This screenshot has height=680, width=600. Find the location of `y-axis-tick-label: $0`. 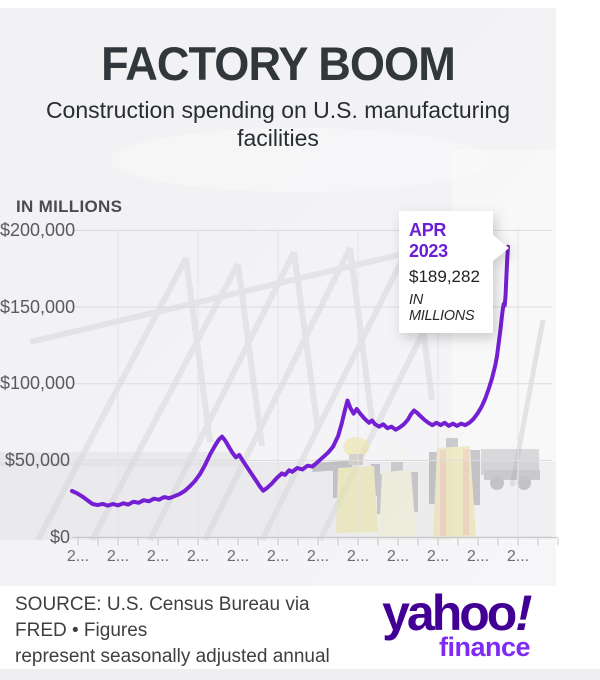

y-axis-tick-label: $0 is located at coordinates (59, 536).